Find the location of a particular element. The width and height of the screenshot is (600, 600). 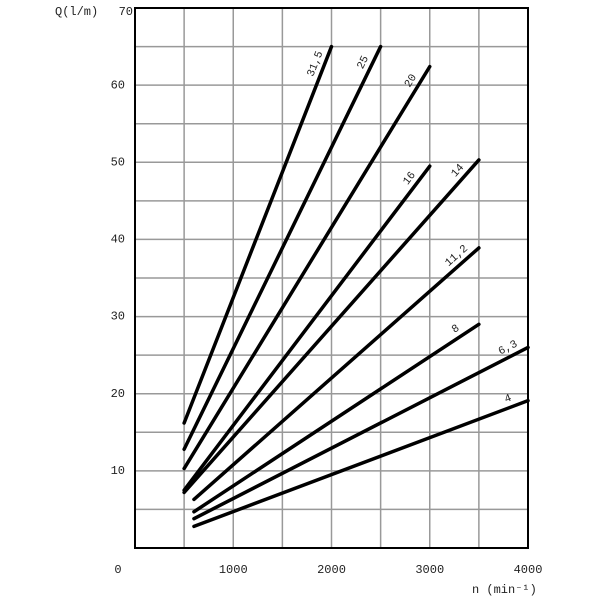

series-label: 4 is located at coordinates (508, 400).